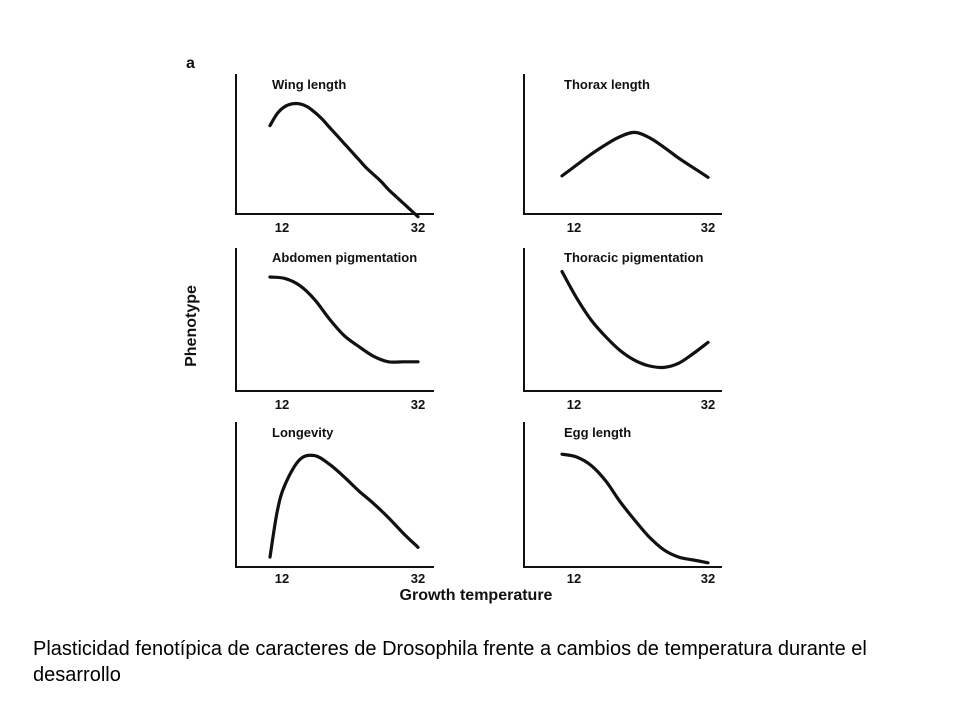 The width and height of the screenshot is (960, 720). I want to click on panel-abdomen-pigmentation: Abdomen pigmentation 12 32, so click(334, 330).